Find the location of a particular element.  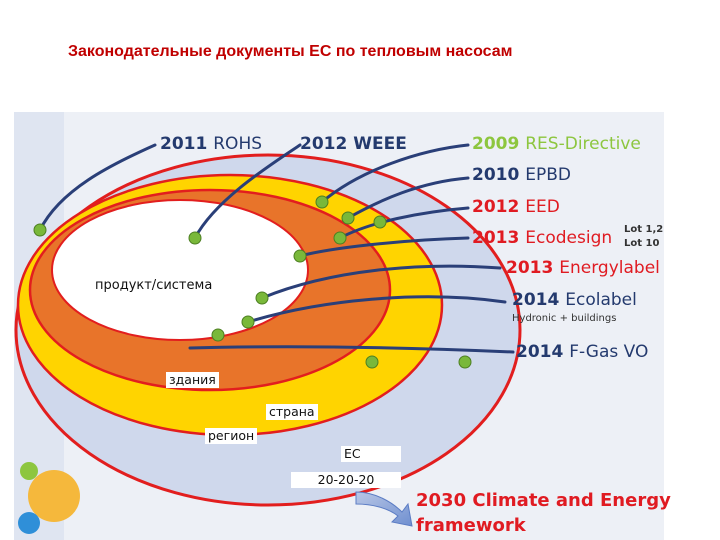

legal-energylabel: 2013 Energylabel is located at coordinates (583, 268).